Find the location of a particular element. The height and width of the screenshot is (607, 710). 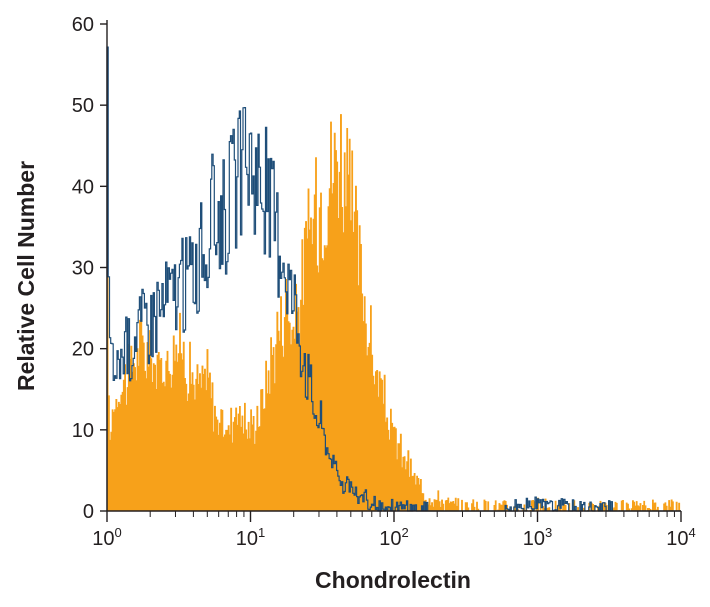

y-tick-label: 60 is located at coordinates (83, 25).